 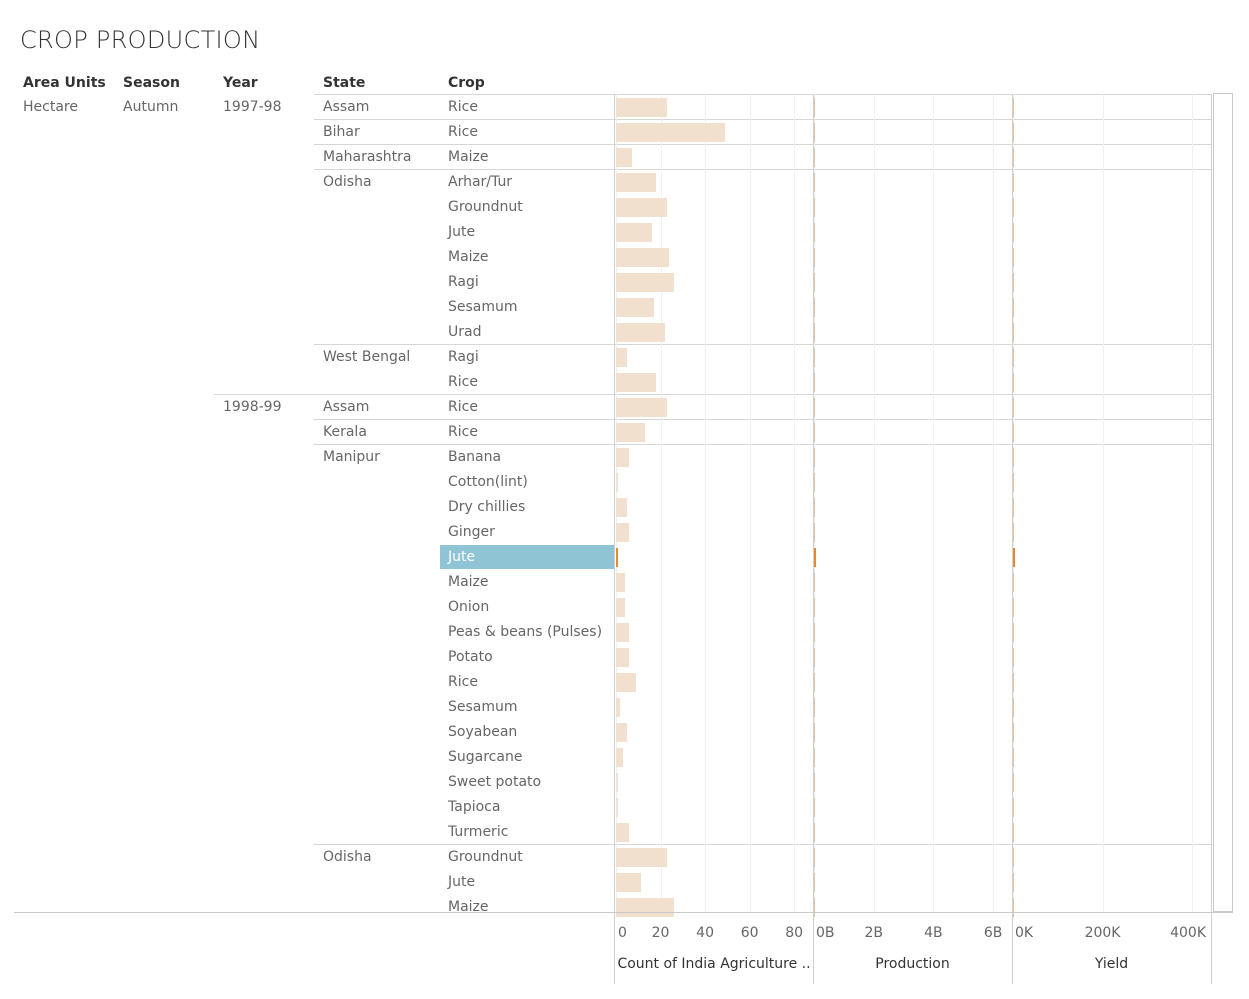 I want to click on crop-cell: Ginger, so click(x=471, y=532).